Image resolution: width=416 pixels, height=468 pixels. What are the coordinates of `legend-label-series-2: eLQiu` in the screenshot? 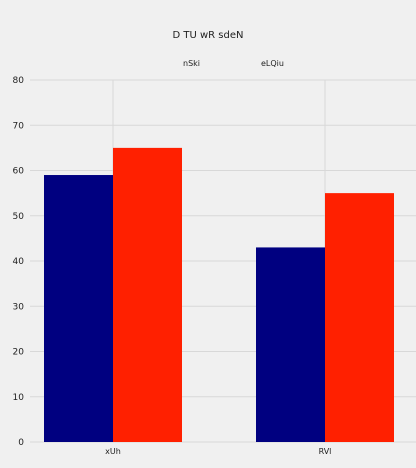 It's located at (272, 63).